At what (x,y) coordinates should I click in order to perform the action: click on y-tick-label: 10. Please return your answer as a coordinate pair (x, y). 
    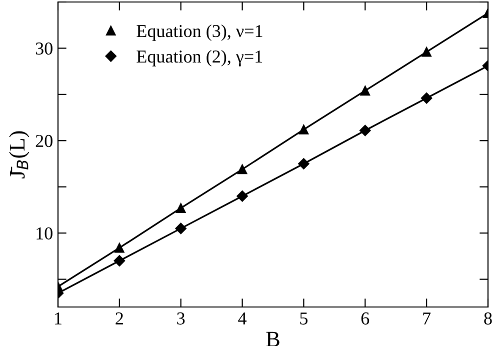
    Looking at the image, I should click on (44, 233).